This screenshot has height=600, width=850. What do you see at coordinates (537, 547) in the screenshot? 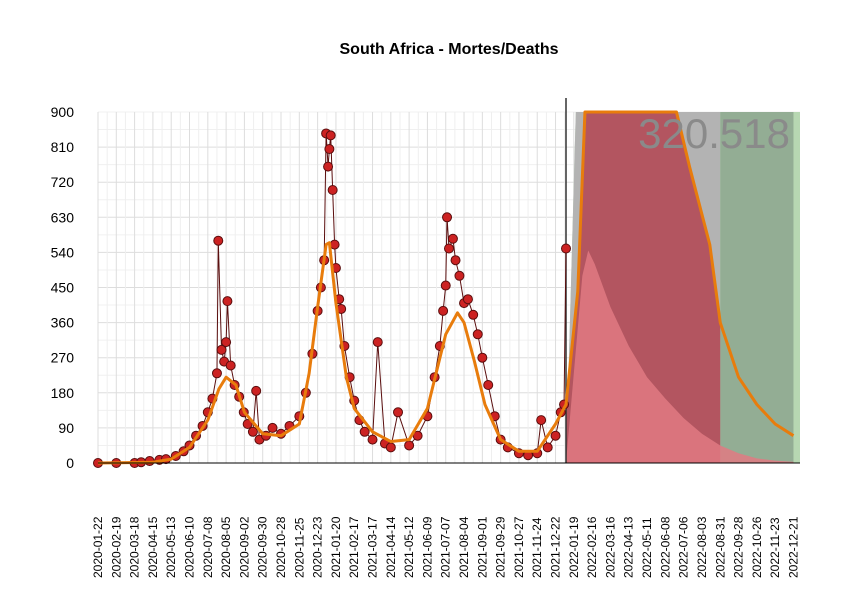
I see `x-tick-label: 2021-11-24` at bounding box center [537, 547].